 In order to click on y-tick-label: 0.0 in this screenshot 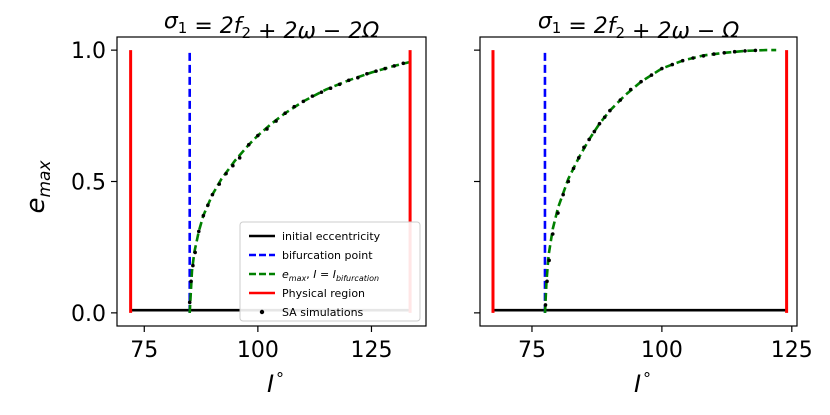, I will do `click(88, 314)`.